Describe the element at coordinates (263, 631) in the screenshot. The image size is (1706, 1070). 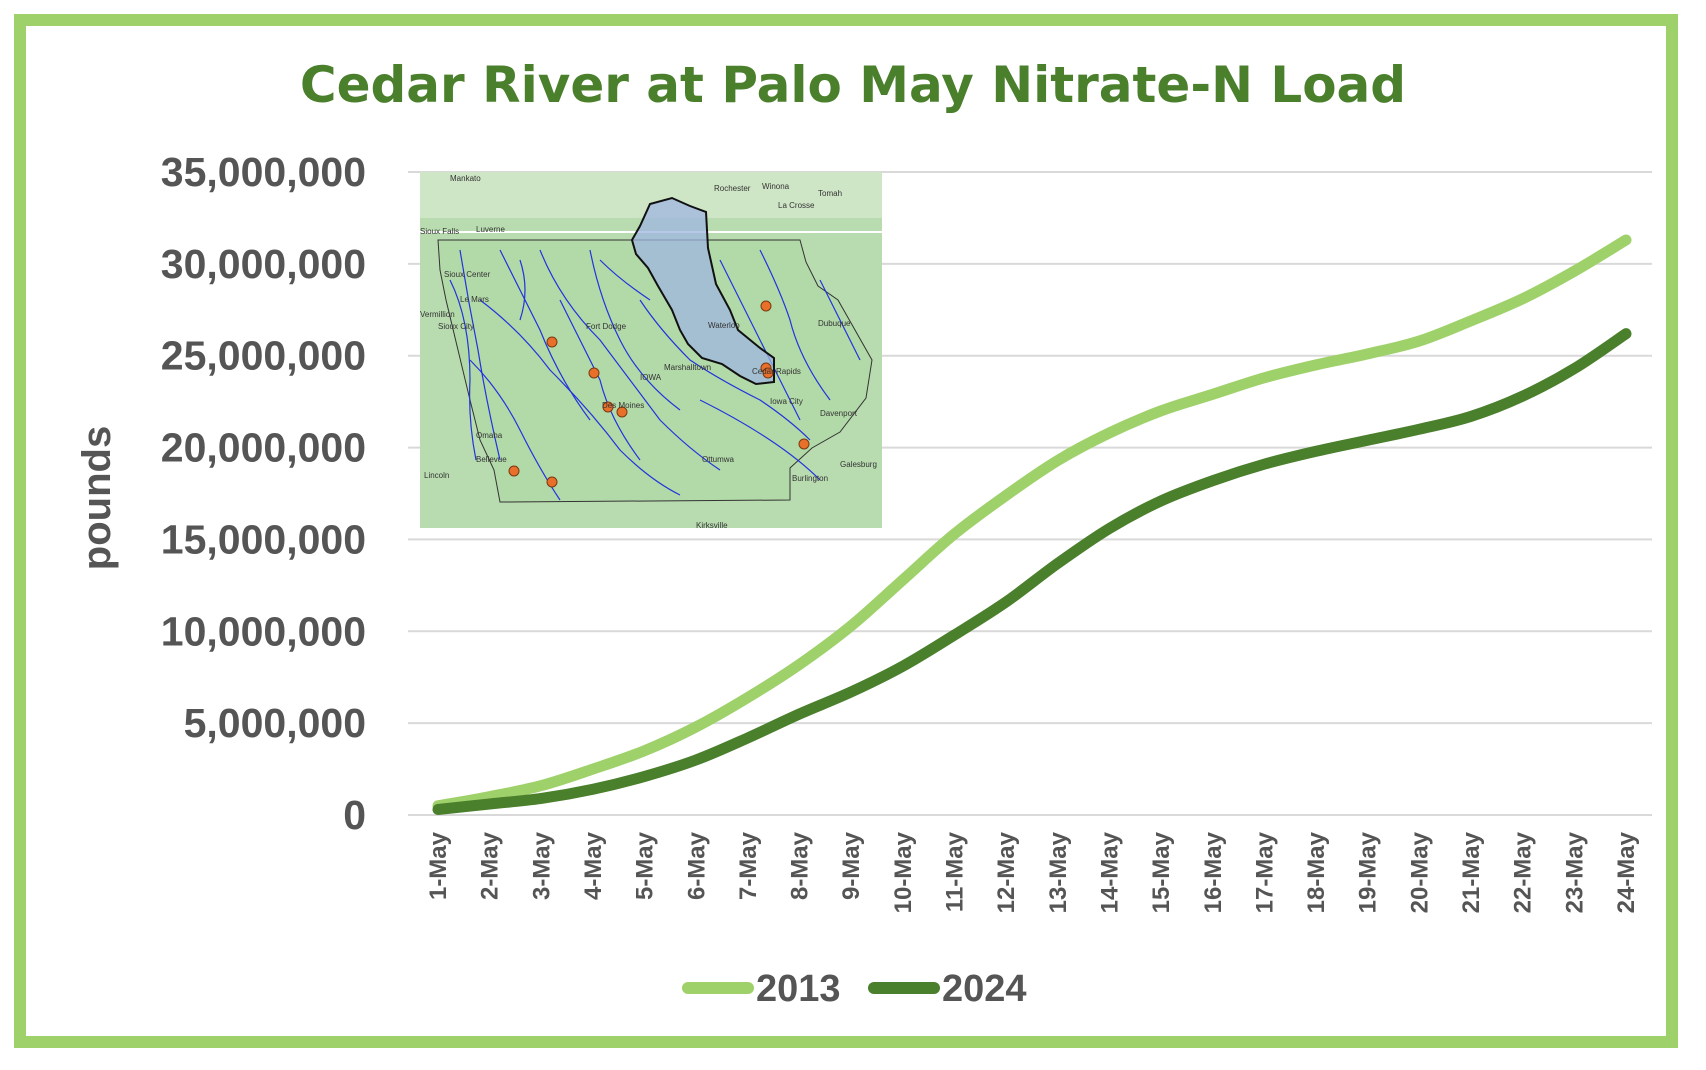
I see `y-tick-label: 10,000,000` at that location.